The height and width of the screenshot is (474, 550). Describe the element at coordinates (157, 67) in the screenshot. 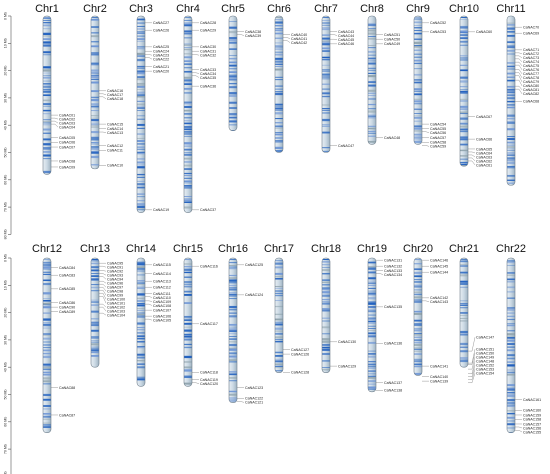

I see `gene-marker: CaNAC21` at that location.